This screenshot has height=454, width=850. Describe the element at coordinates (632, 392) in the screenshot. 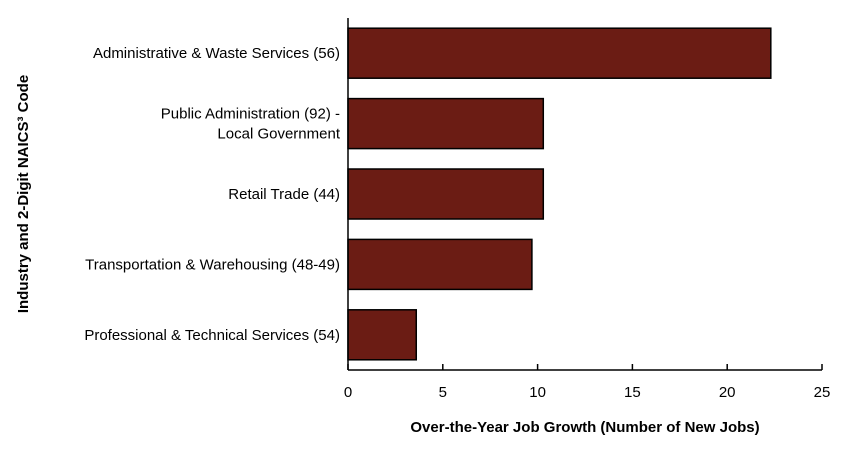

I see `x-tick-label: 15` at that location.